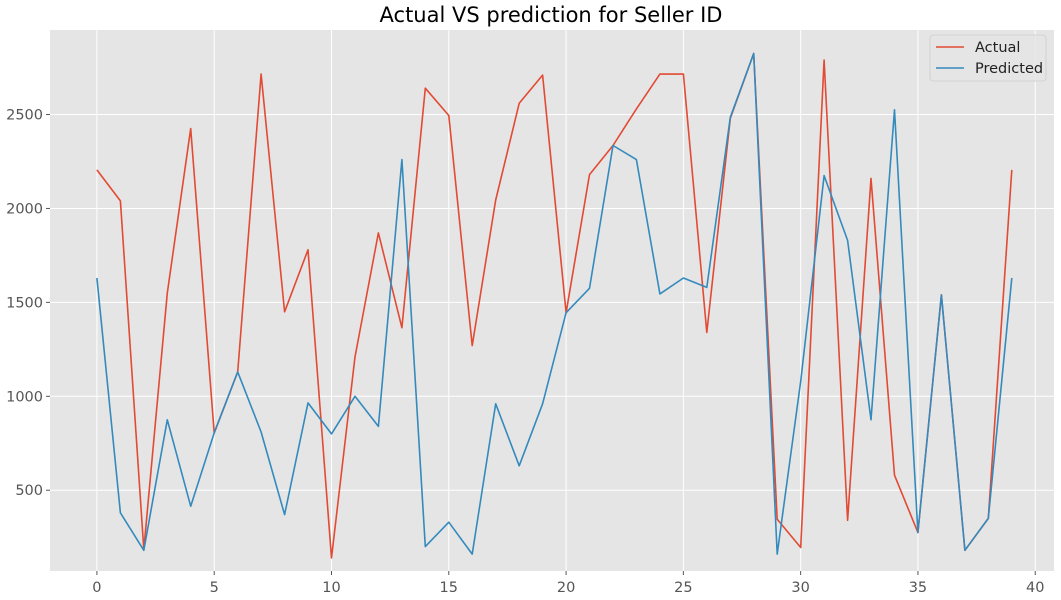 The width and height of the screenshot is (1061, 600). Describe the element at coordinates (551, 15) in the screenshot. I see `chart-title: Actual VS prediction for Seller ID` at that location.